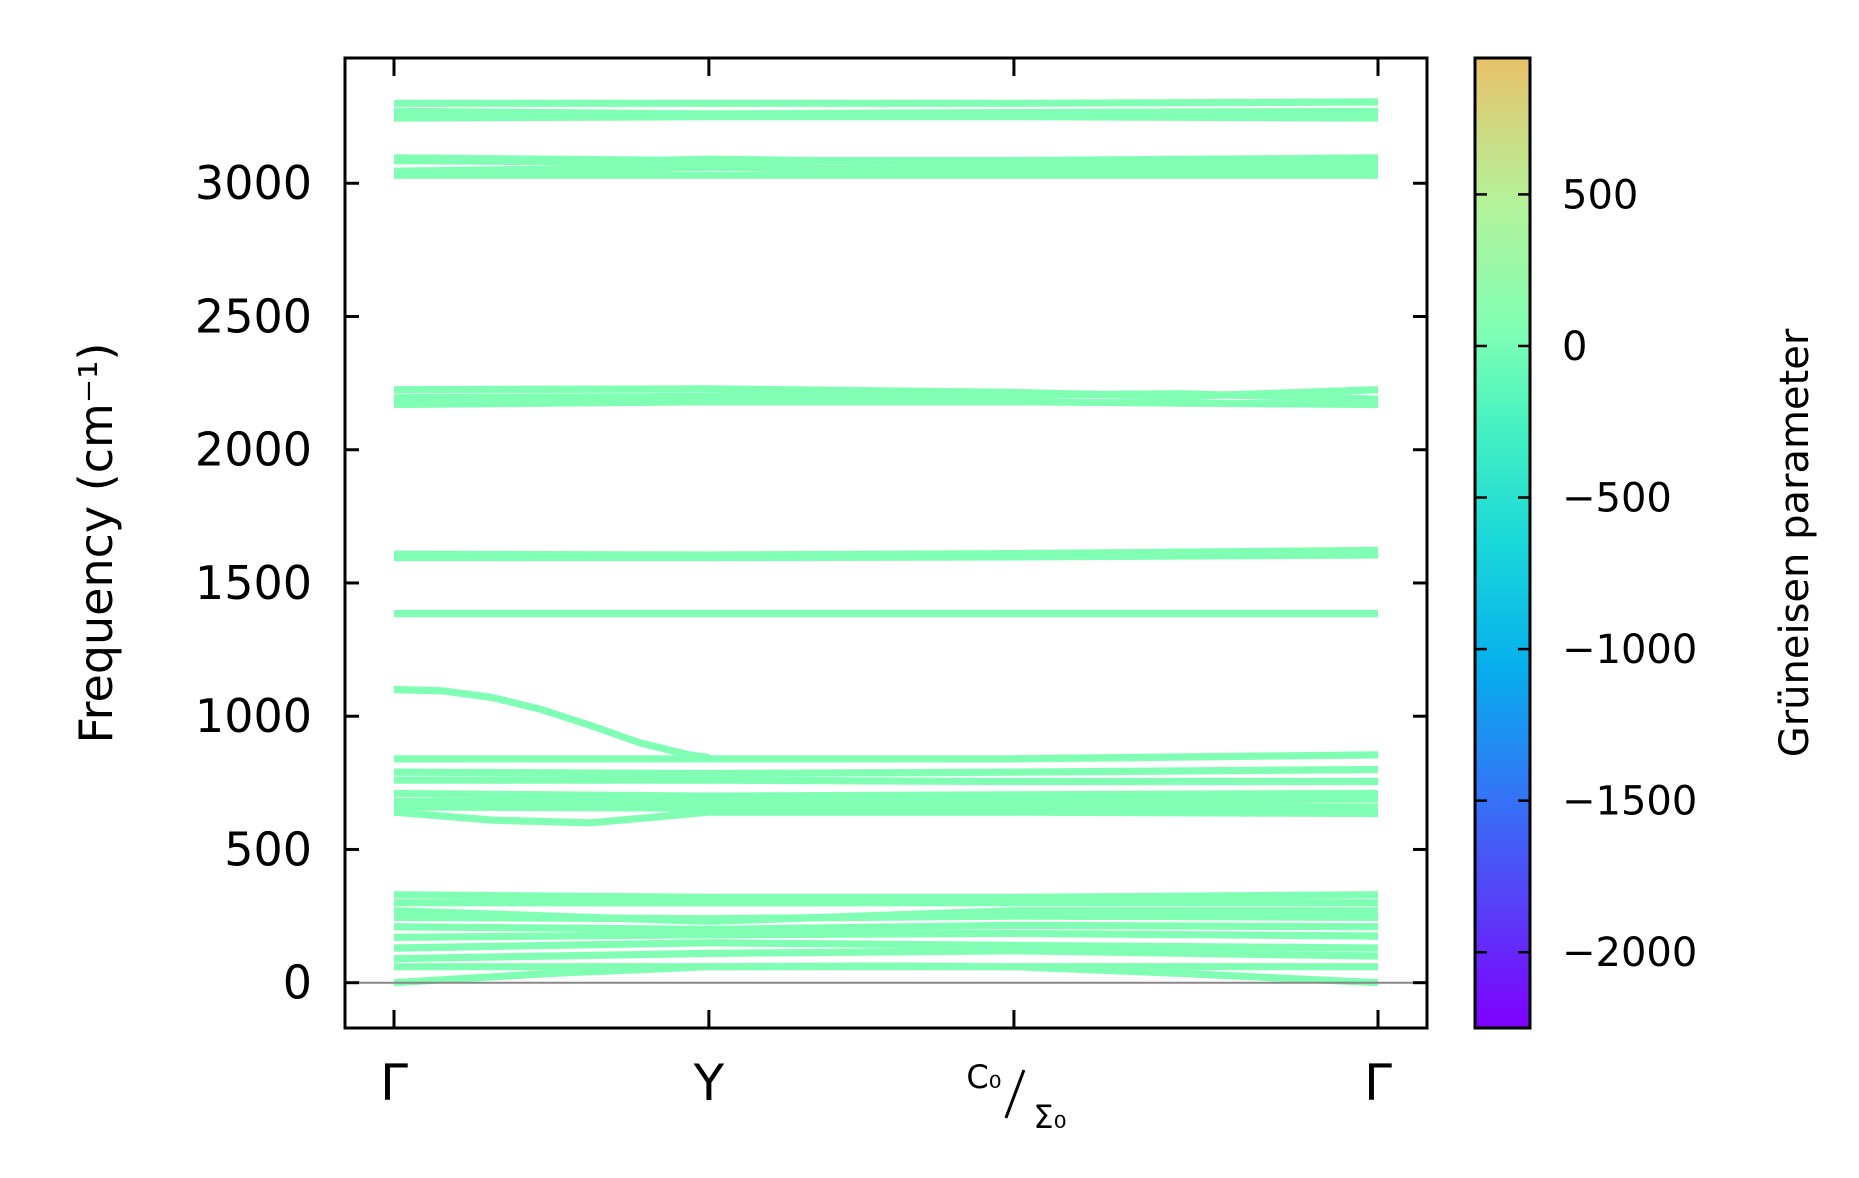  I want to click on y-tick-label: 2000, so click(253, 450).